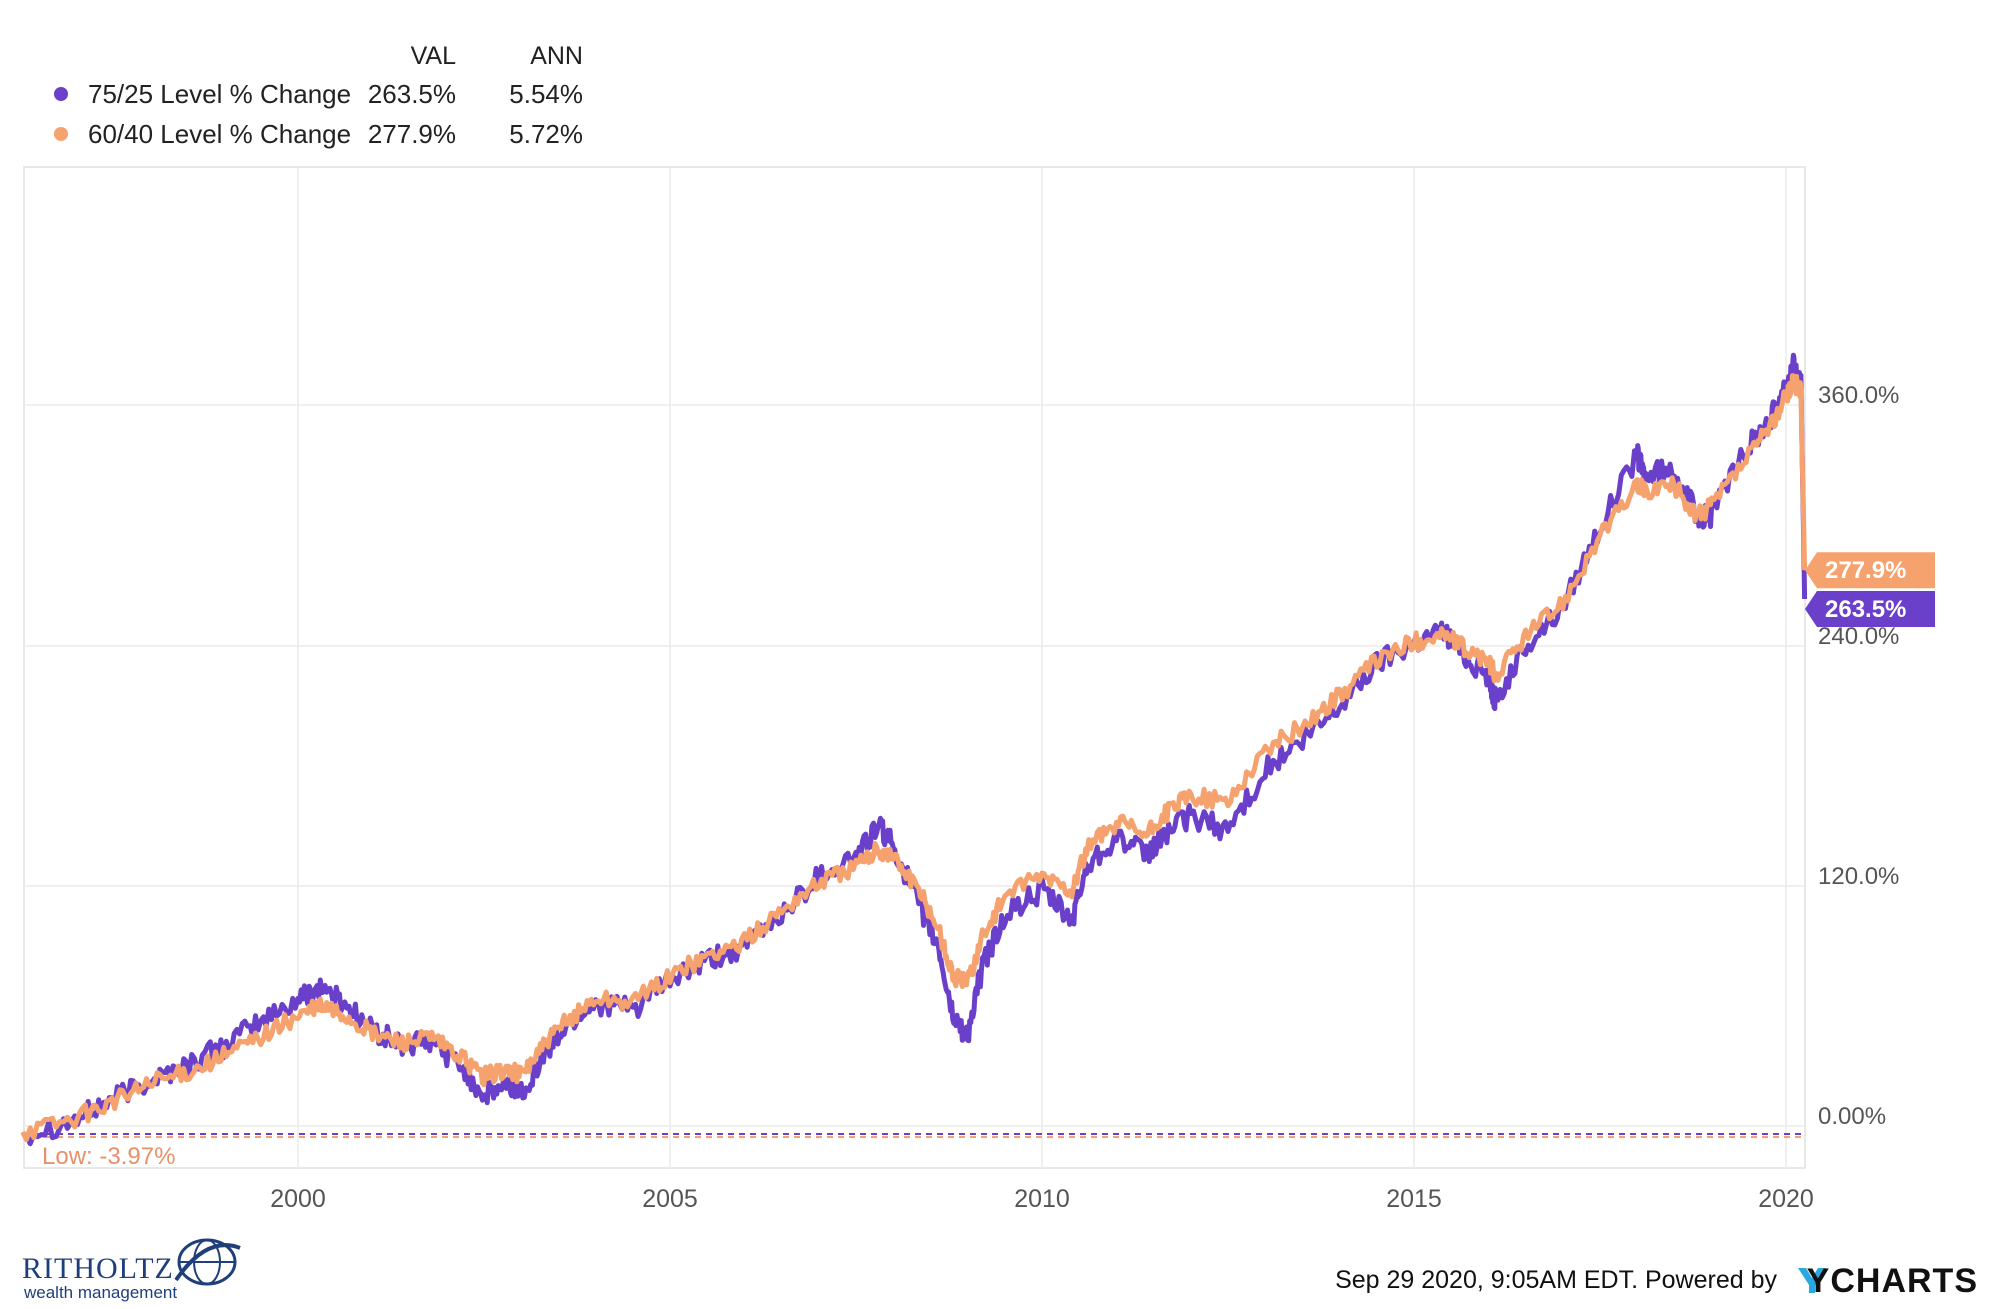  I want to click on end-label-60-40-text: 277.9%, so click(1865, 570).